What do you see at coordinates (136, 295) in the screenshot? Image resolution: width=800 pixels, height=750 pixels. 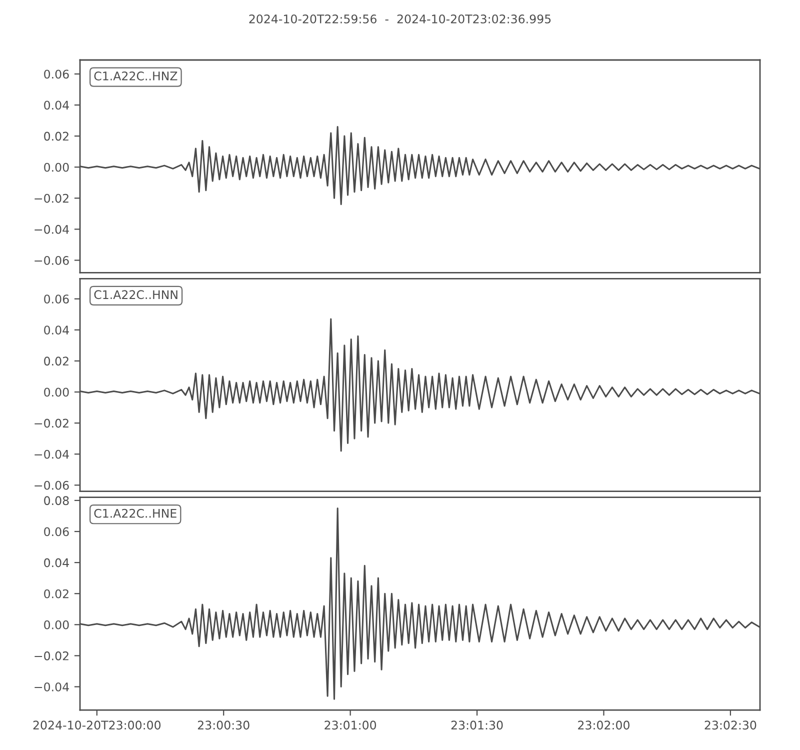 I see `annotation: C1.A22C..HNN` at bounding box center [136, 295].